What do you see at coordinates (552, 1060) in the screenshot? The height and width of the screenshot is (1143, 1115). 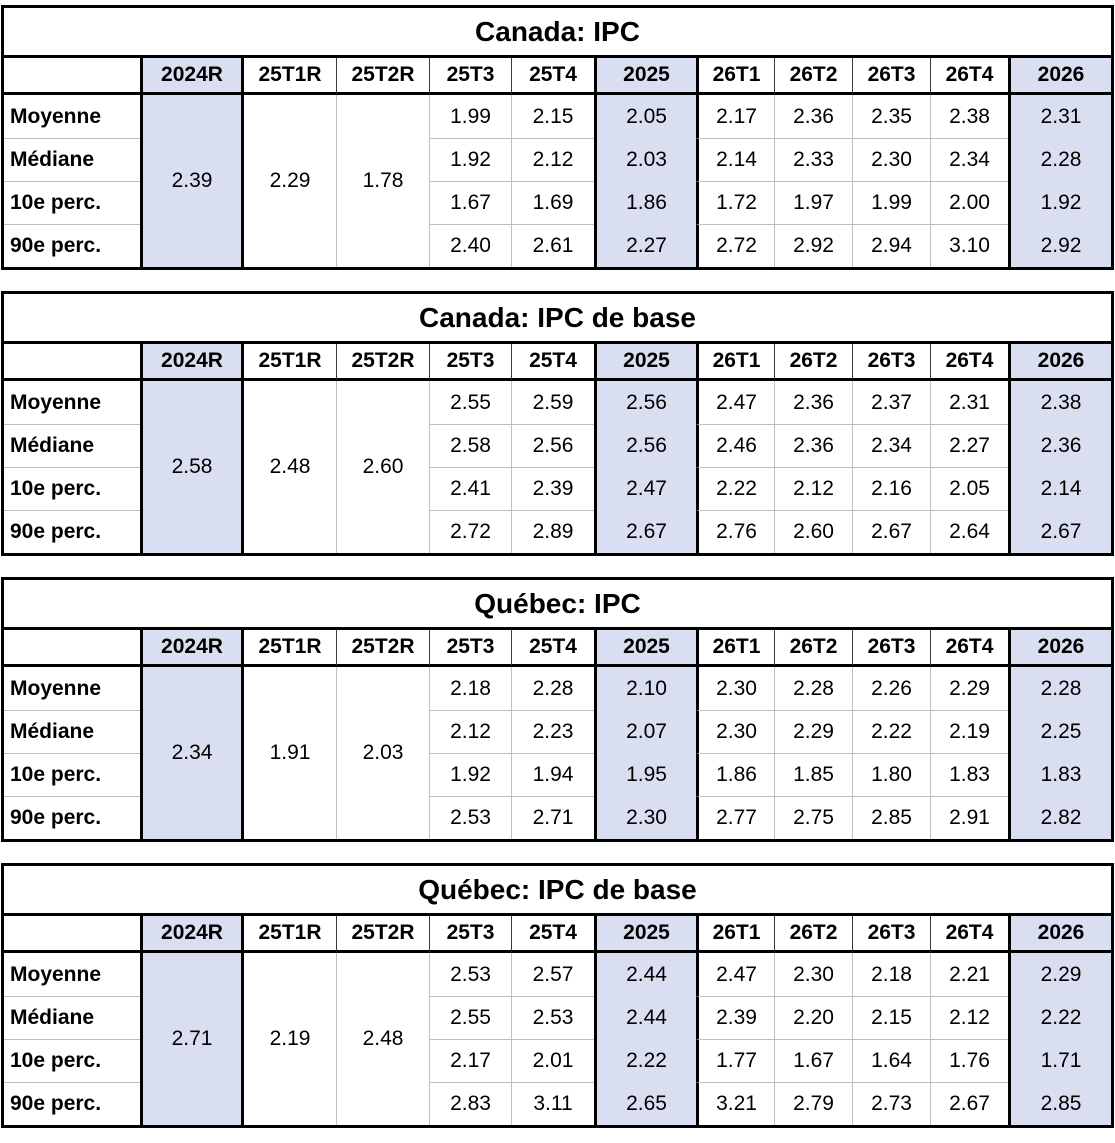 I see `value-cell-25t4: 2.01` at bounding box center [552, 1060].